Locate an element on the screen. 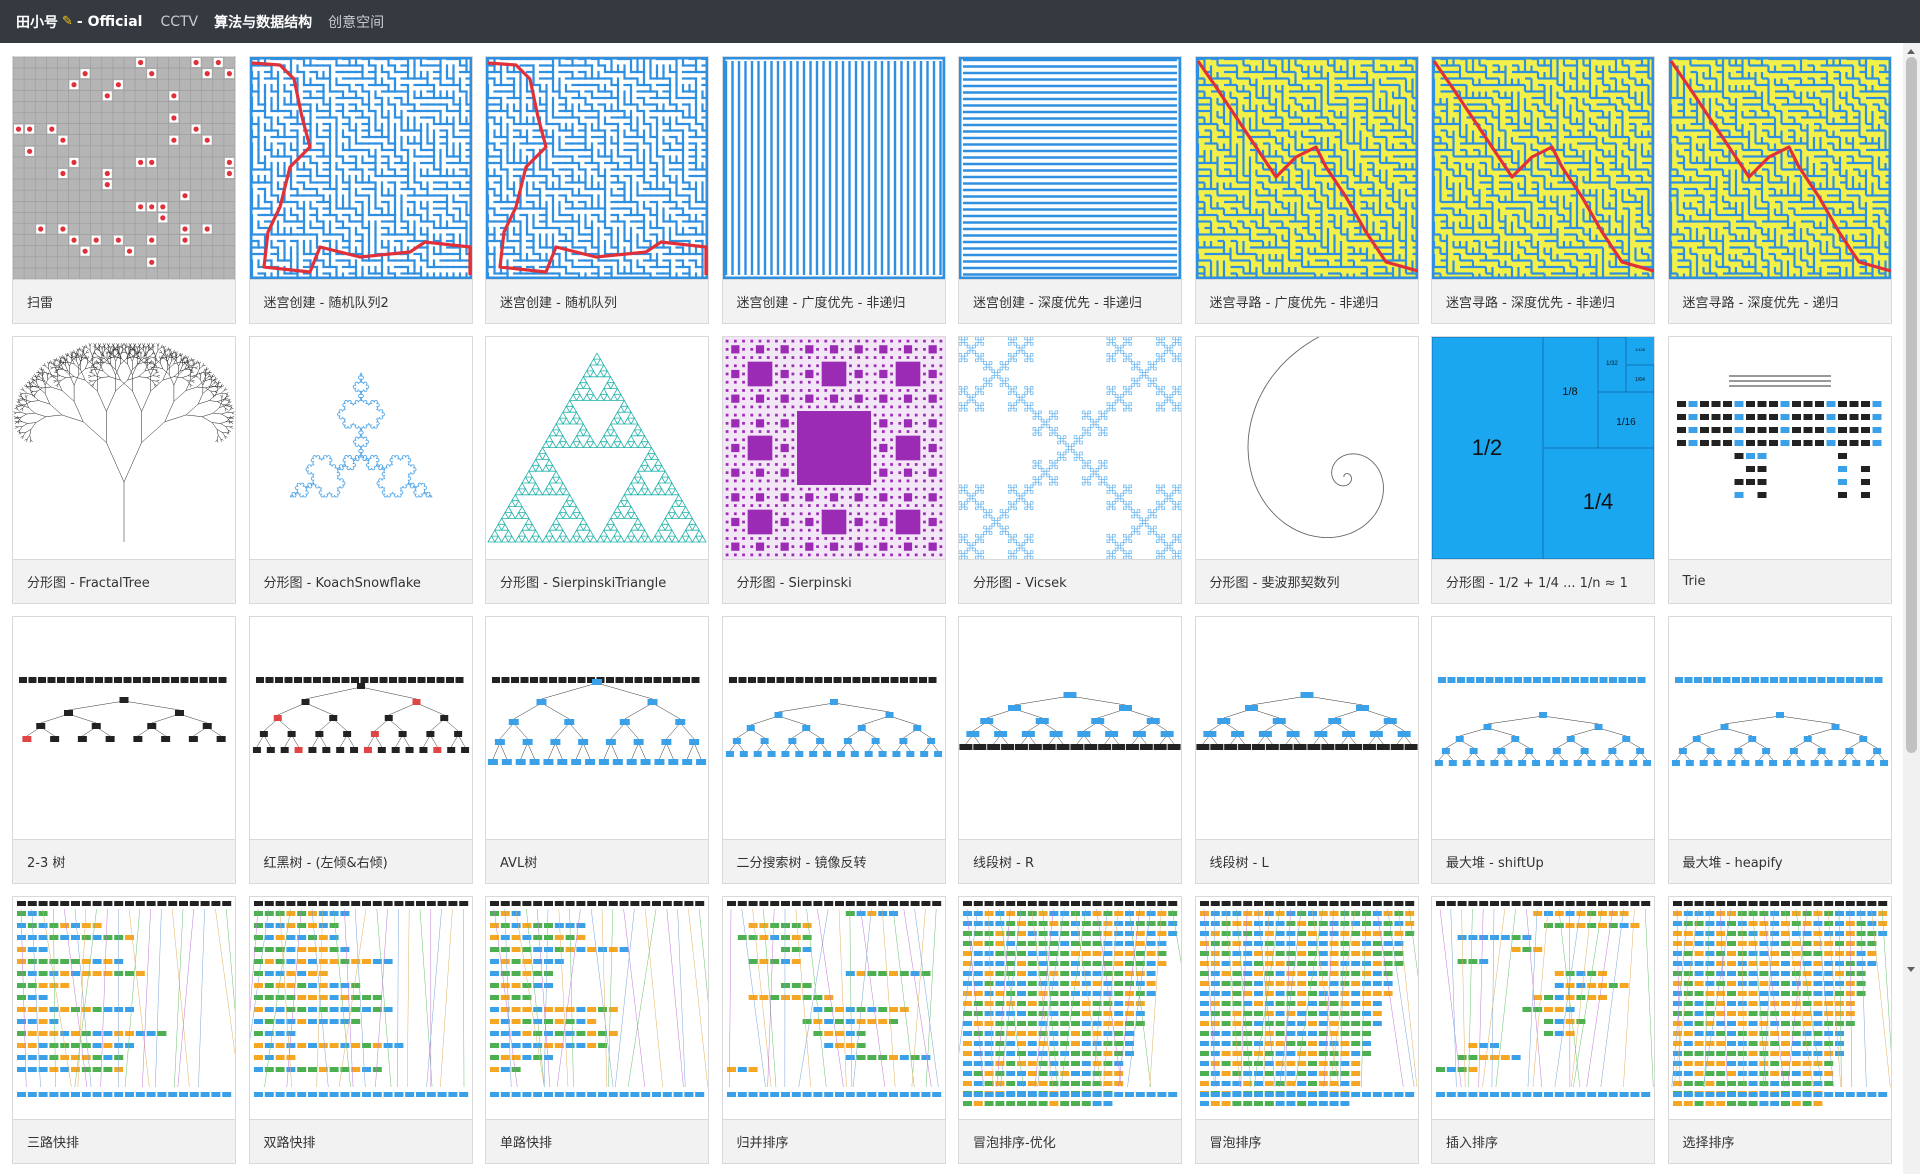 This screenshot has width=1920, height=1174. card-thumbnail-sierpinski-carpet is located at coordinates (833, 448).